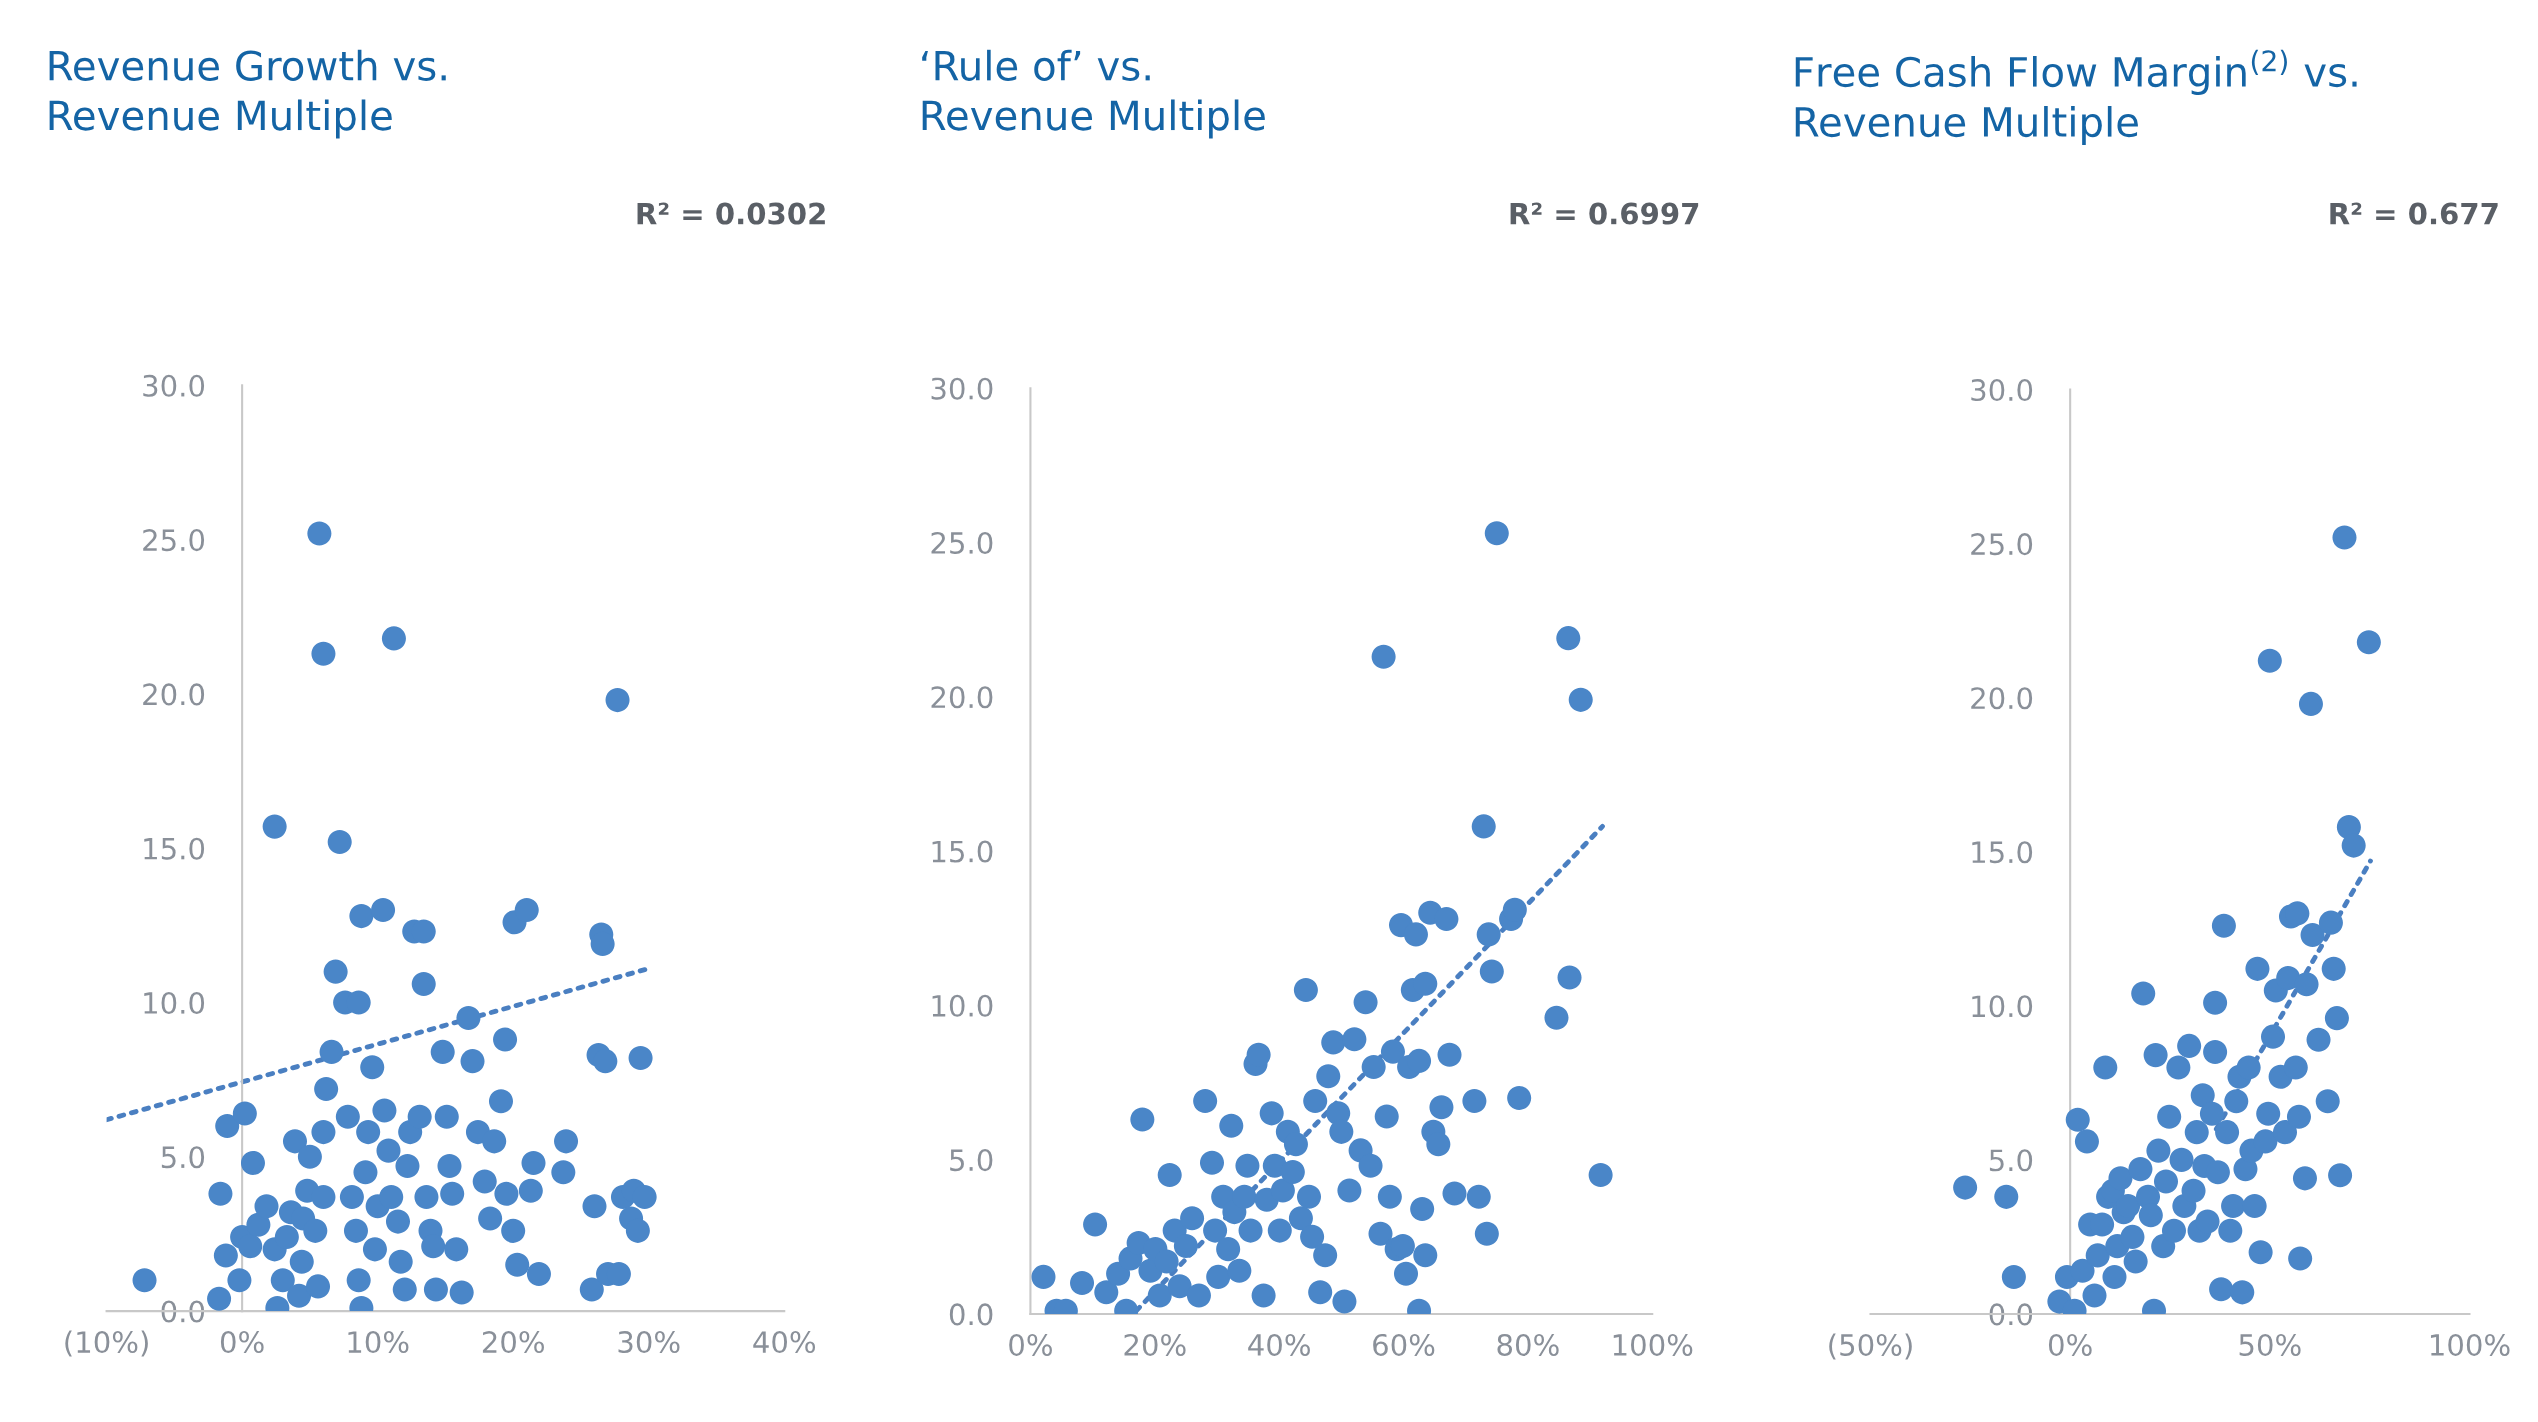 The height and width of the screenshot is (1422, 2538). What do you see at coordinates (1604, 213) in the screenshot?
I see `text: R² = 0.6997` at bounding box center [1604, 213].